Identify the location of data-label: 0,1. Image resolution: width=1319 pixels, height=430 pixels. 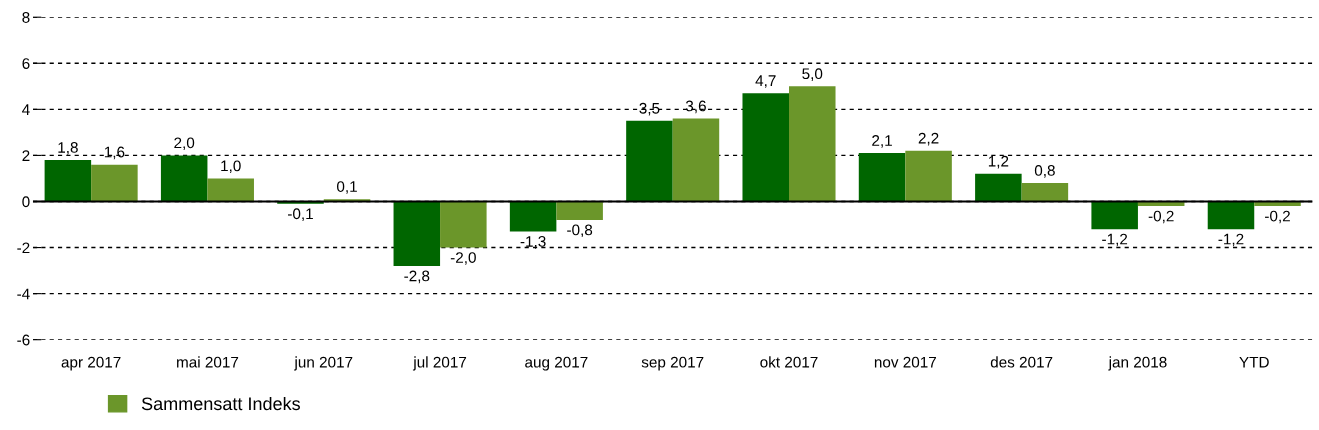
(347, 187).